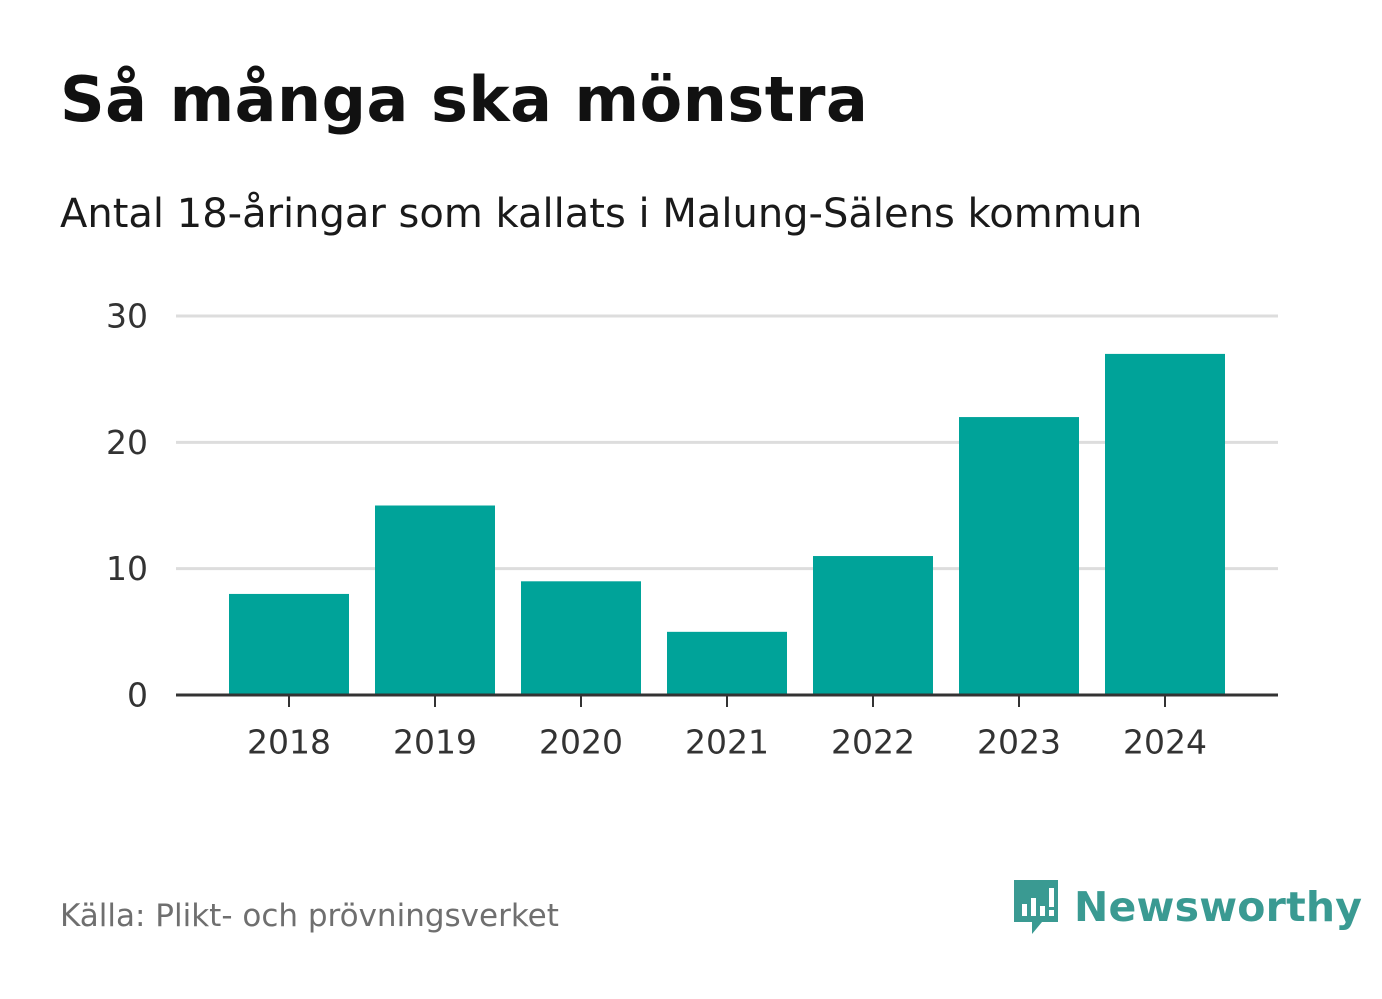 This screenshot has height=999, width=1382. What do you see at coordinates (1165, 524) in the screenshot?
I see `bar-2024` at bounding box center [1165, 524].